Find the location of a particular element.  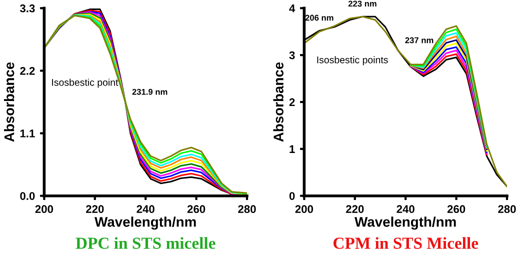

annotation: 206 nm is located at coordinates (319, 17).